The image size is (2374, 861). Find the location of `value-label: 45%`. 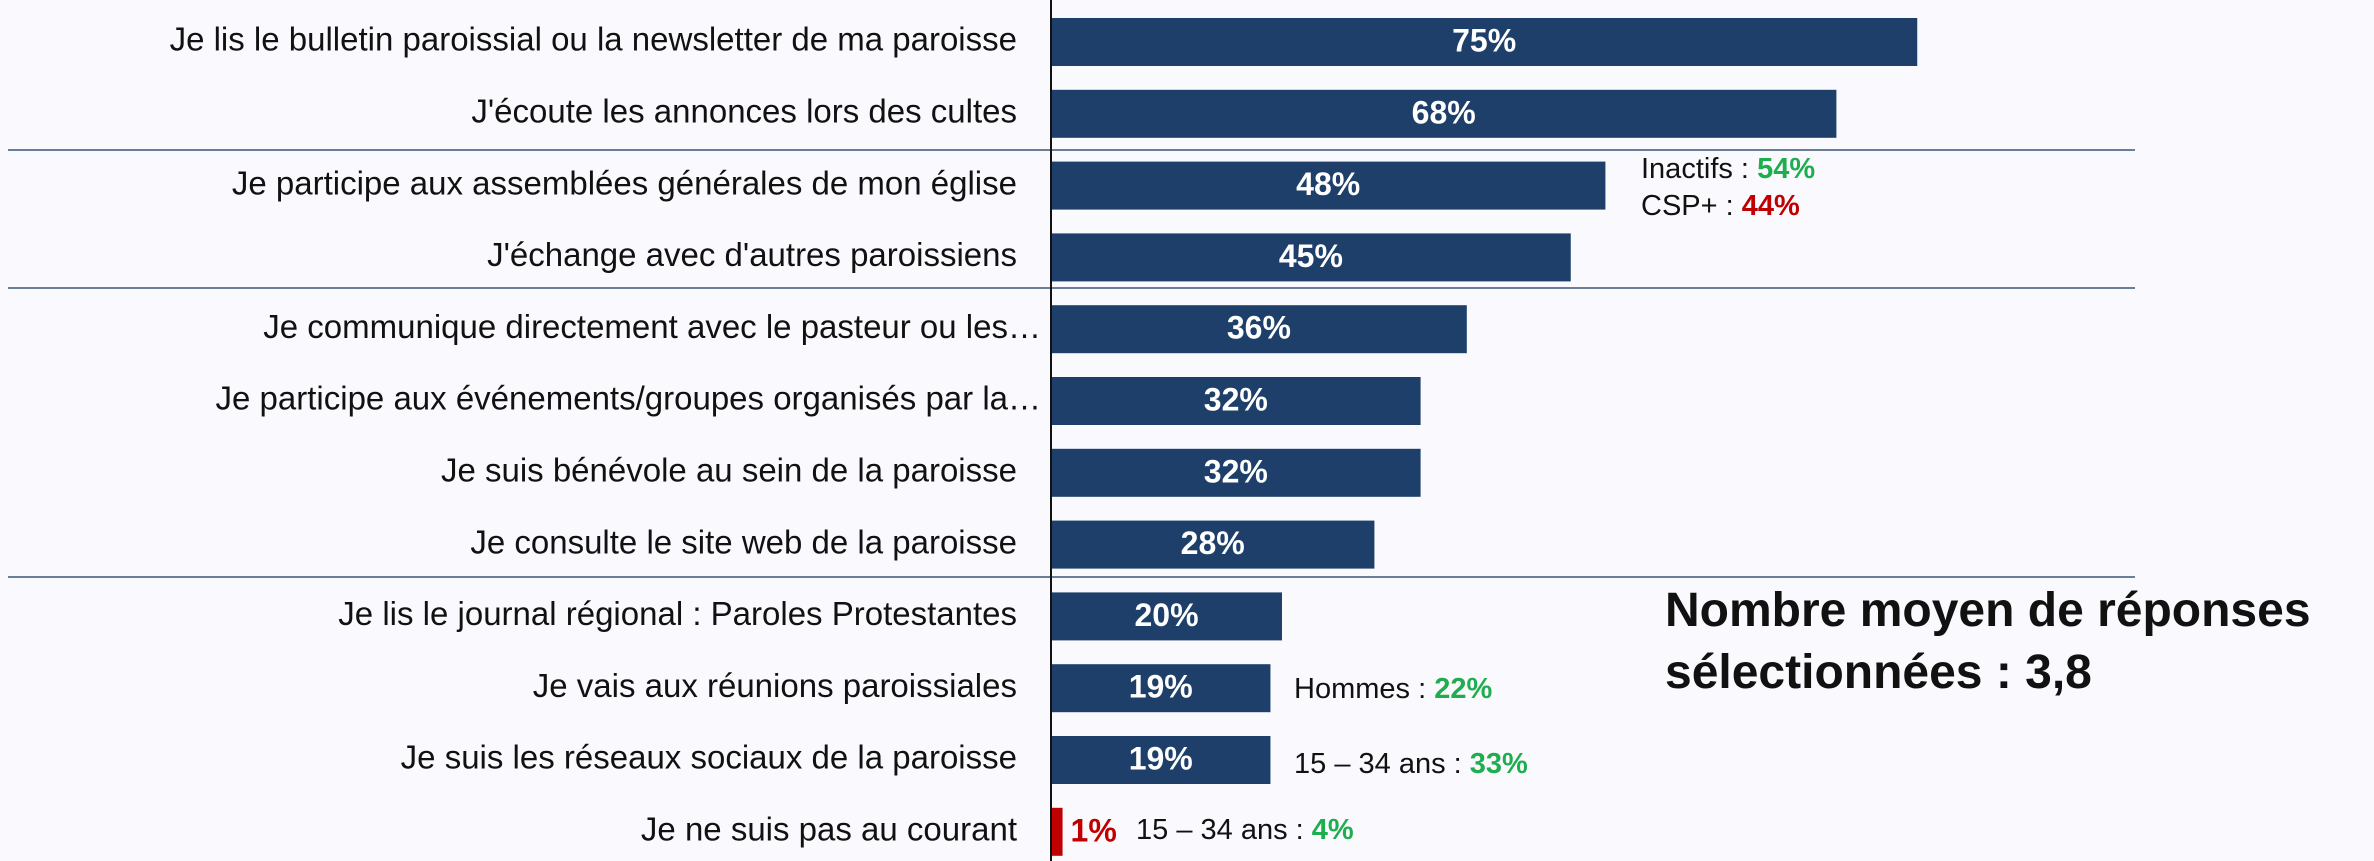

value-label: 45% is located at coordinates (1311, 256).